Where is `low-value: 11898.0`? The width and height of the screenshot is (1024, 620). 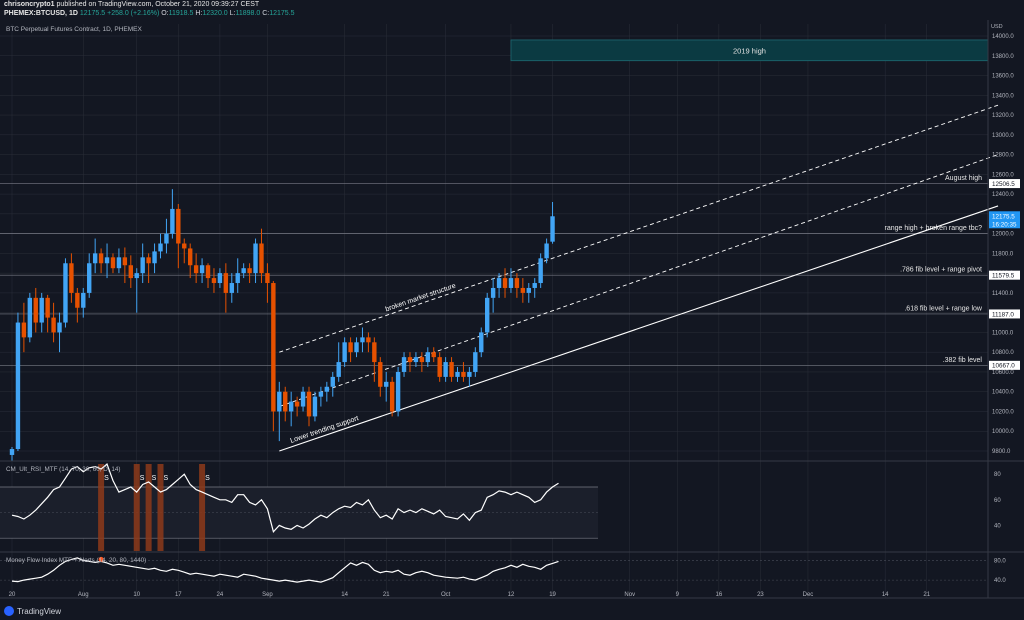 low-value: 11898.0 is located at coordinates (248, 13).